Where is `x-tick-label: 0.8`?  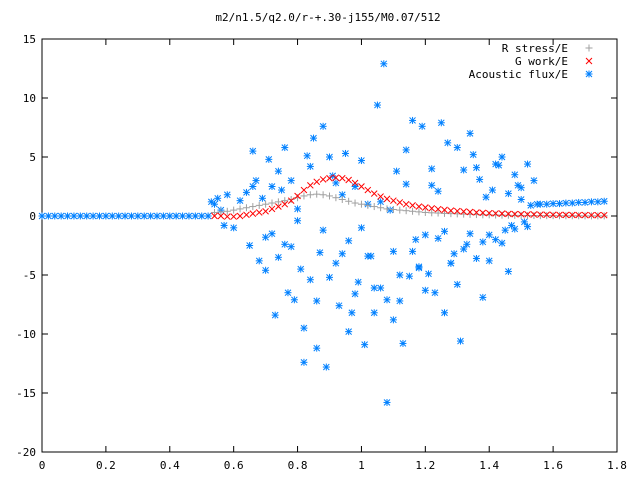 x-tick-label: 0.8 is located at coordinates (298, 465).